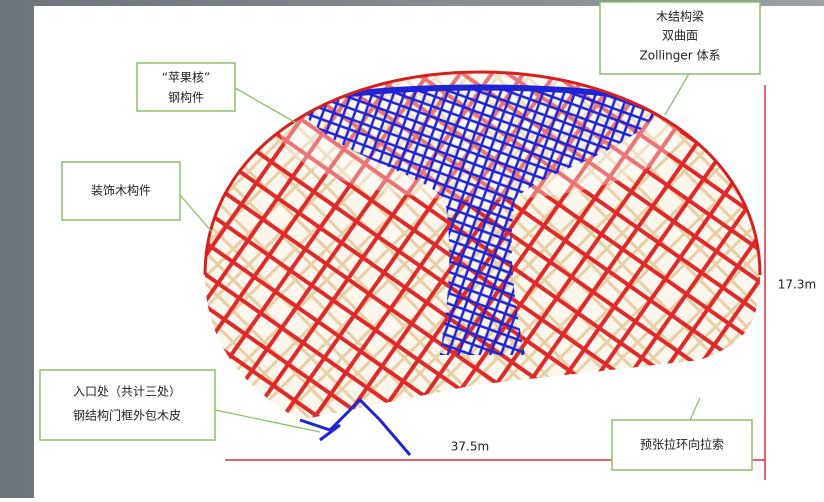  What do you see at coordinates (680, 16) in the screenshot?
I see `label-line: 木结构梁` at bounding box center [680, 16].